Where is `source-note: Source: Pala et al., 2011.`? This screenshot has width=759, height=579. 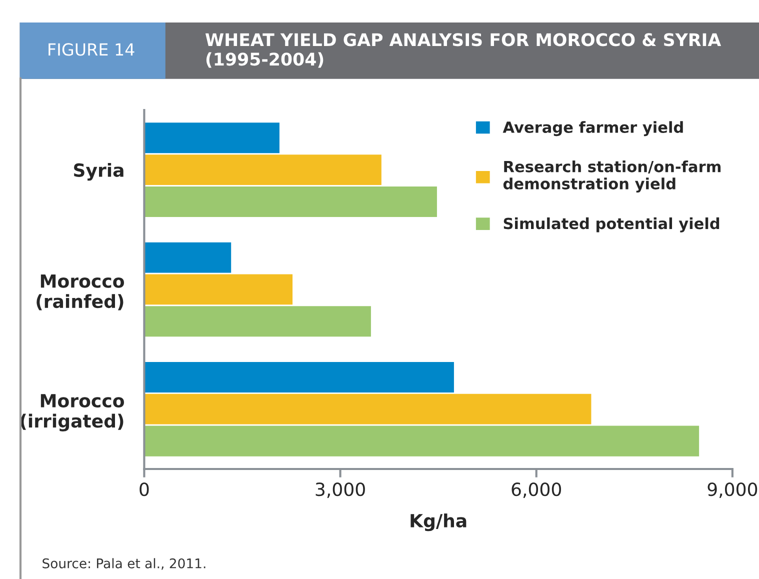 source-note: Source: Pala et al., 2011. is located at coordinates (124, 564).